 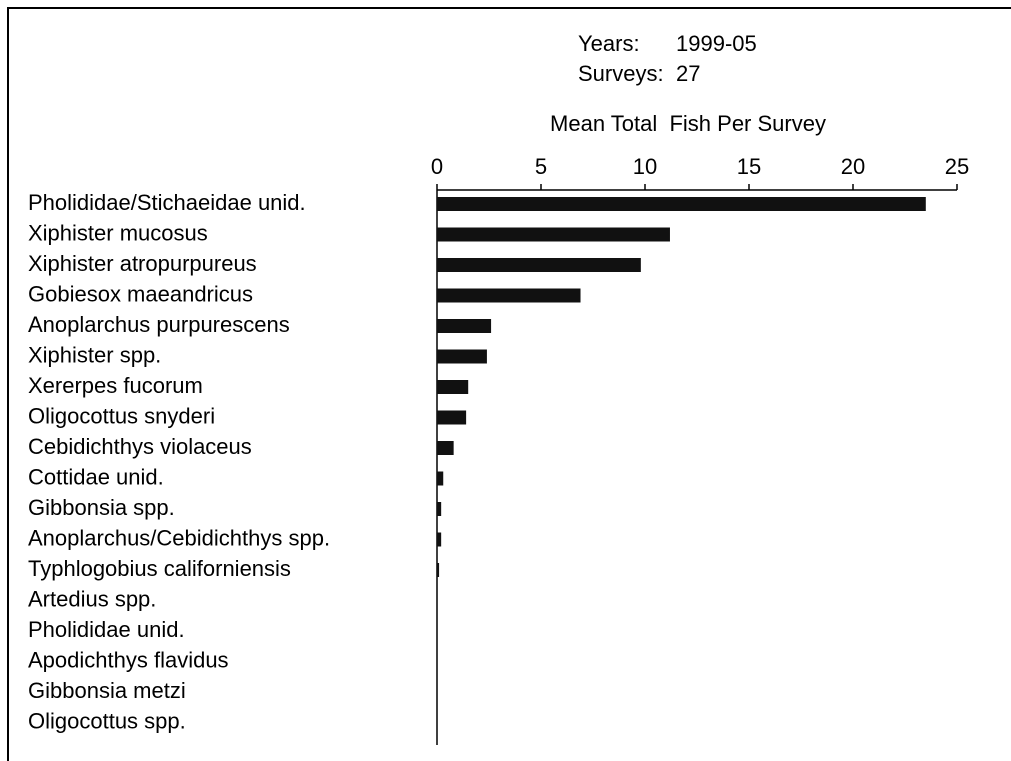 What do you see at coordinates (437, 166) in the screenshot?
I see `x-tick-label: 0` at bounding box center [437, 166].